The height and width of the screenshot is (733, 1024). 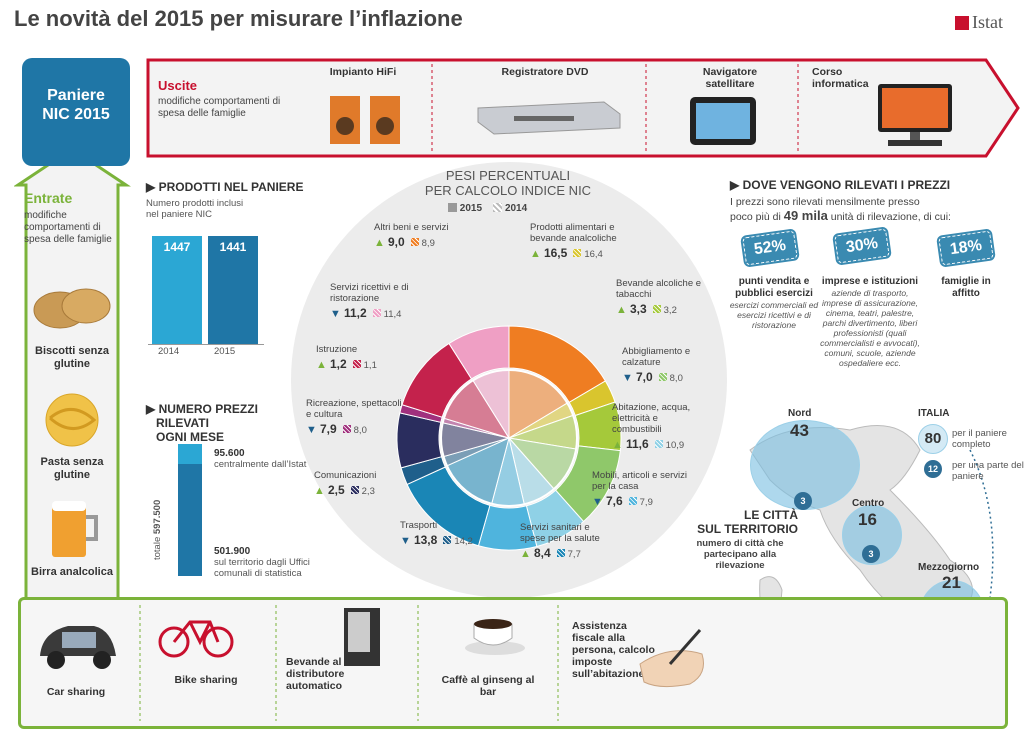 What do you see at coordinates (72, 572) in the screenshot?
I see `entrate-item-label: Birra analcolica` at bounding box center [72, 572].